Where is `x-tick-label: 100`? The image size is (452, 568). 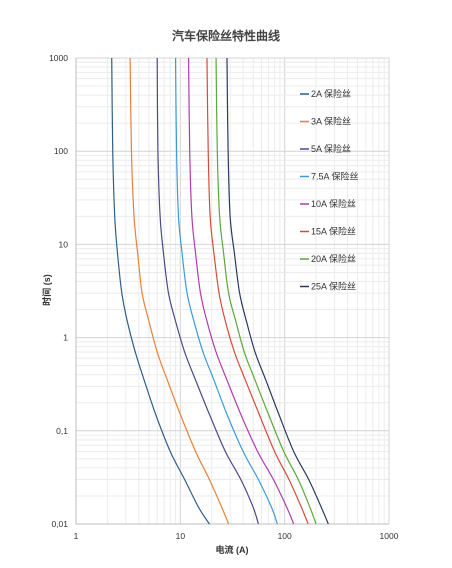 x-tick-label: 100 is located at coordinates (285, 536).